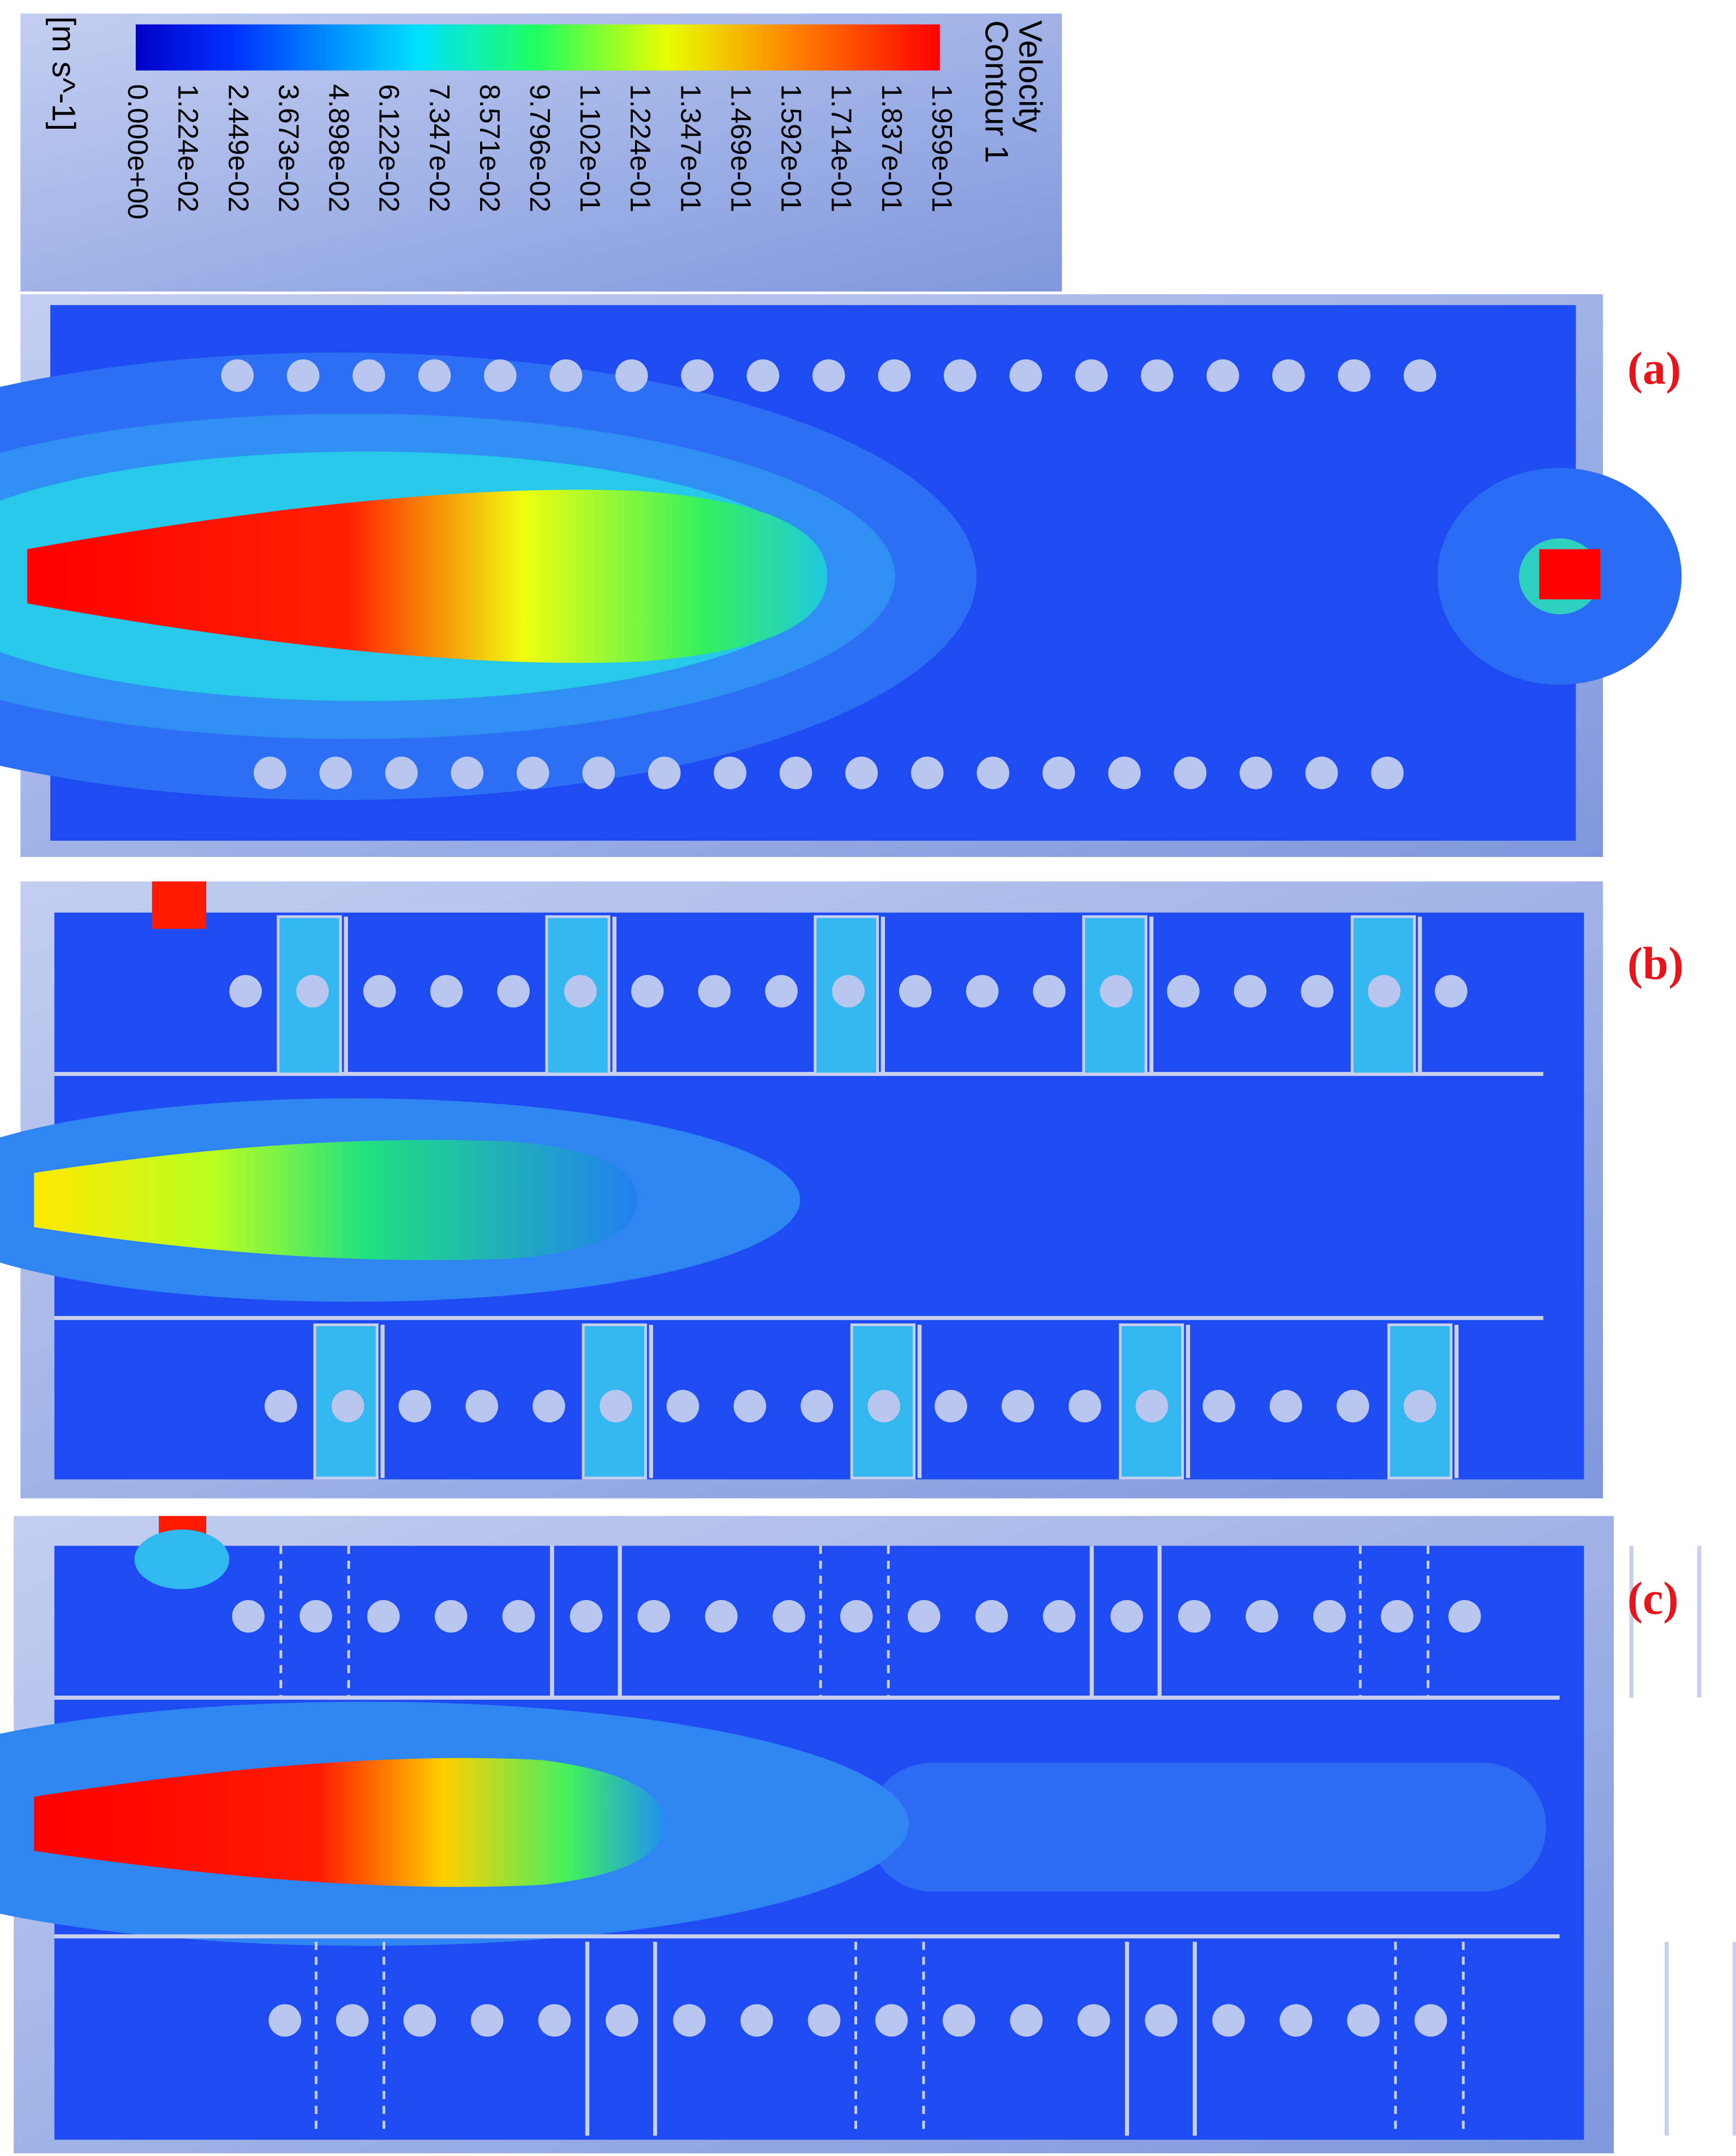  I want to click on tick-label: 1.959e-01, so click(942, 148).